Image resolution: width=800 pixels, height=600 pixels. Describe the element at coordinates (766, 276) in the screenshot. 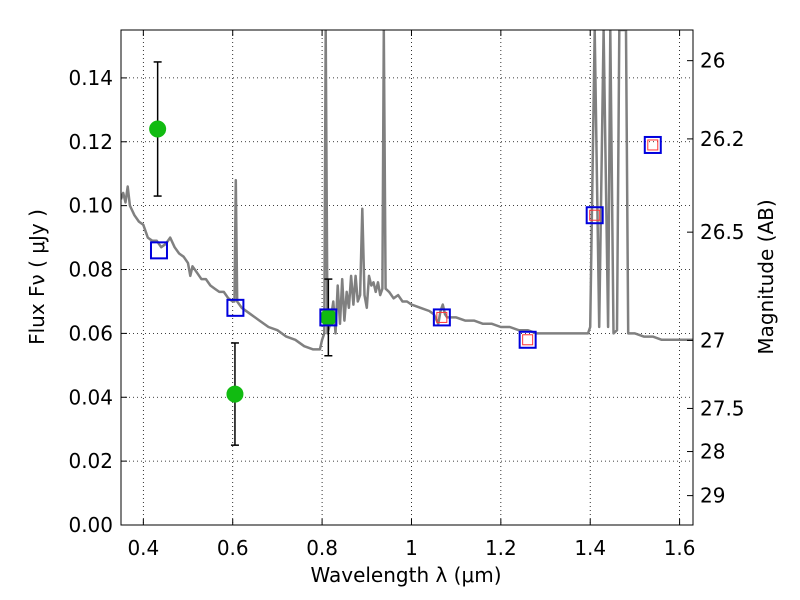

I see `y-right-axis-label: Magnitude (AB)` at that location.